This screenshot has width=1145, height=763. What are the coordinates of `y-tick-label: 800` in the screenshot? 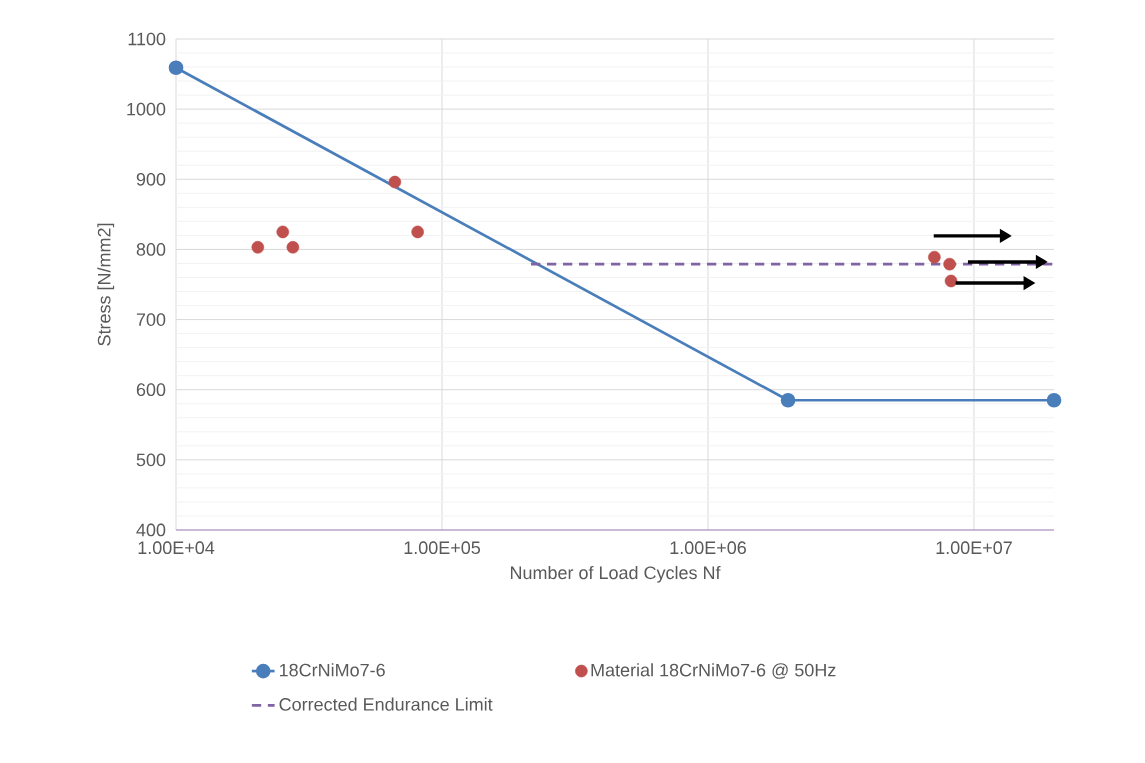 It's located at (151, 249).